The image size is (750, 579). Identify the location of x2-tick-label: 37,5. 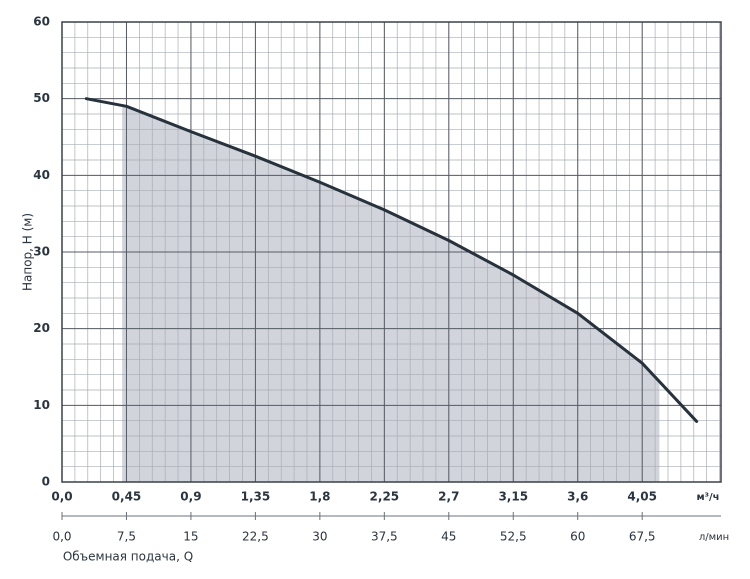
(384, 537).